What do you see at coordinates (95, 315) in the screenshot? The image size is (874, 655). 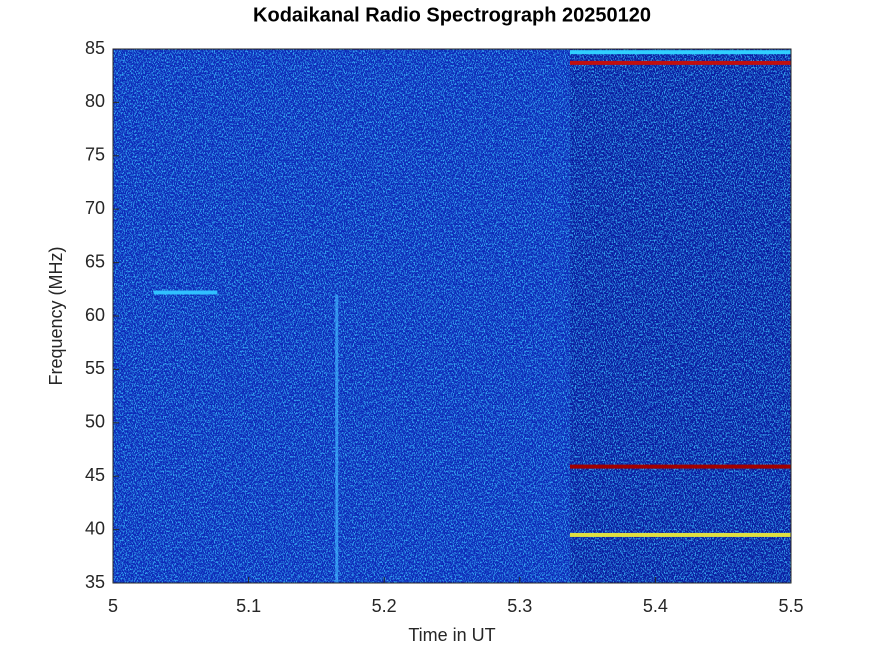 I see `y-tick-label: 60` at bounding box center [95, 315].